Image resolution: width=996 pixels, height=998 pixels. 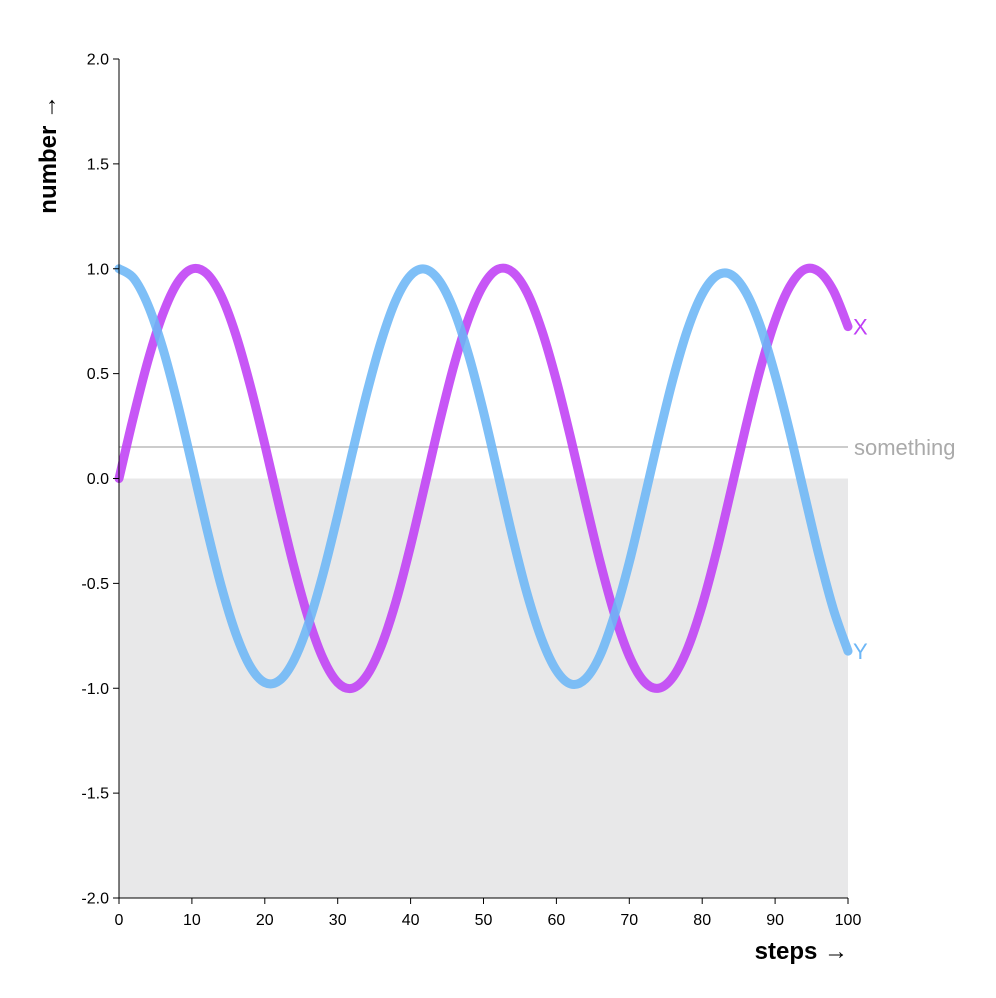 What do you see at coordinates (98, 374) in the screenshot?
I see `y-tick-label: 0.5` at bounding box center [98, 374].